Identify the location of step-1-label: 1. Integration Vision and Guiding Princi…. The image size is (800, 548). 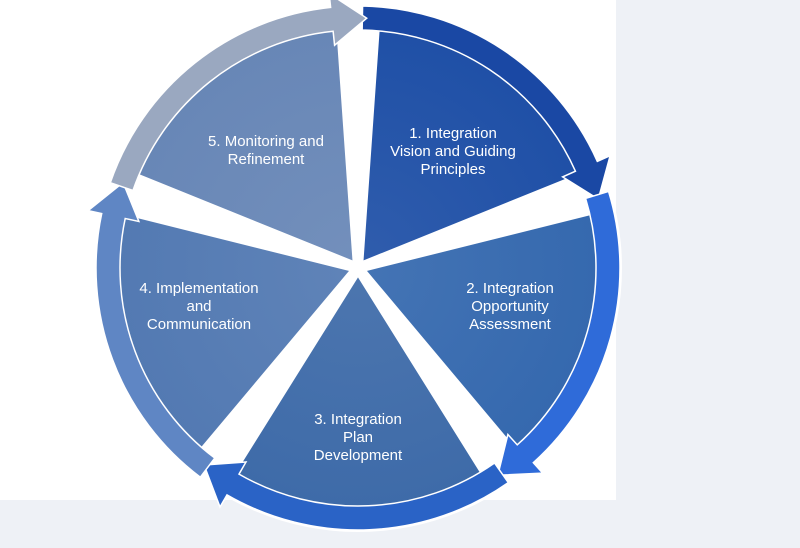
(453, 151).